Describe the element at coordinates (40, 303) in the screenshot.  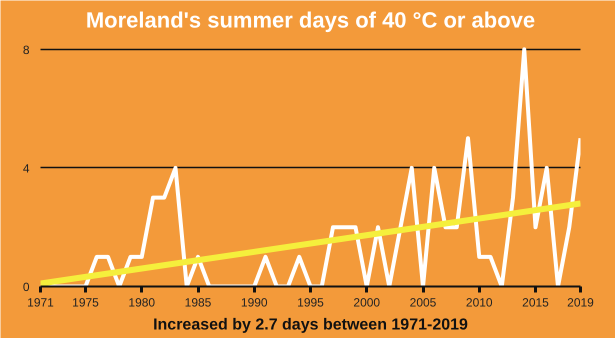
I see `x-tick-label: 1971` at that location.